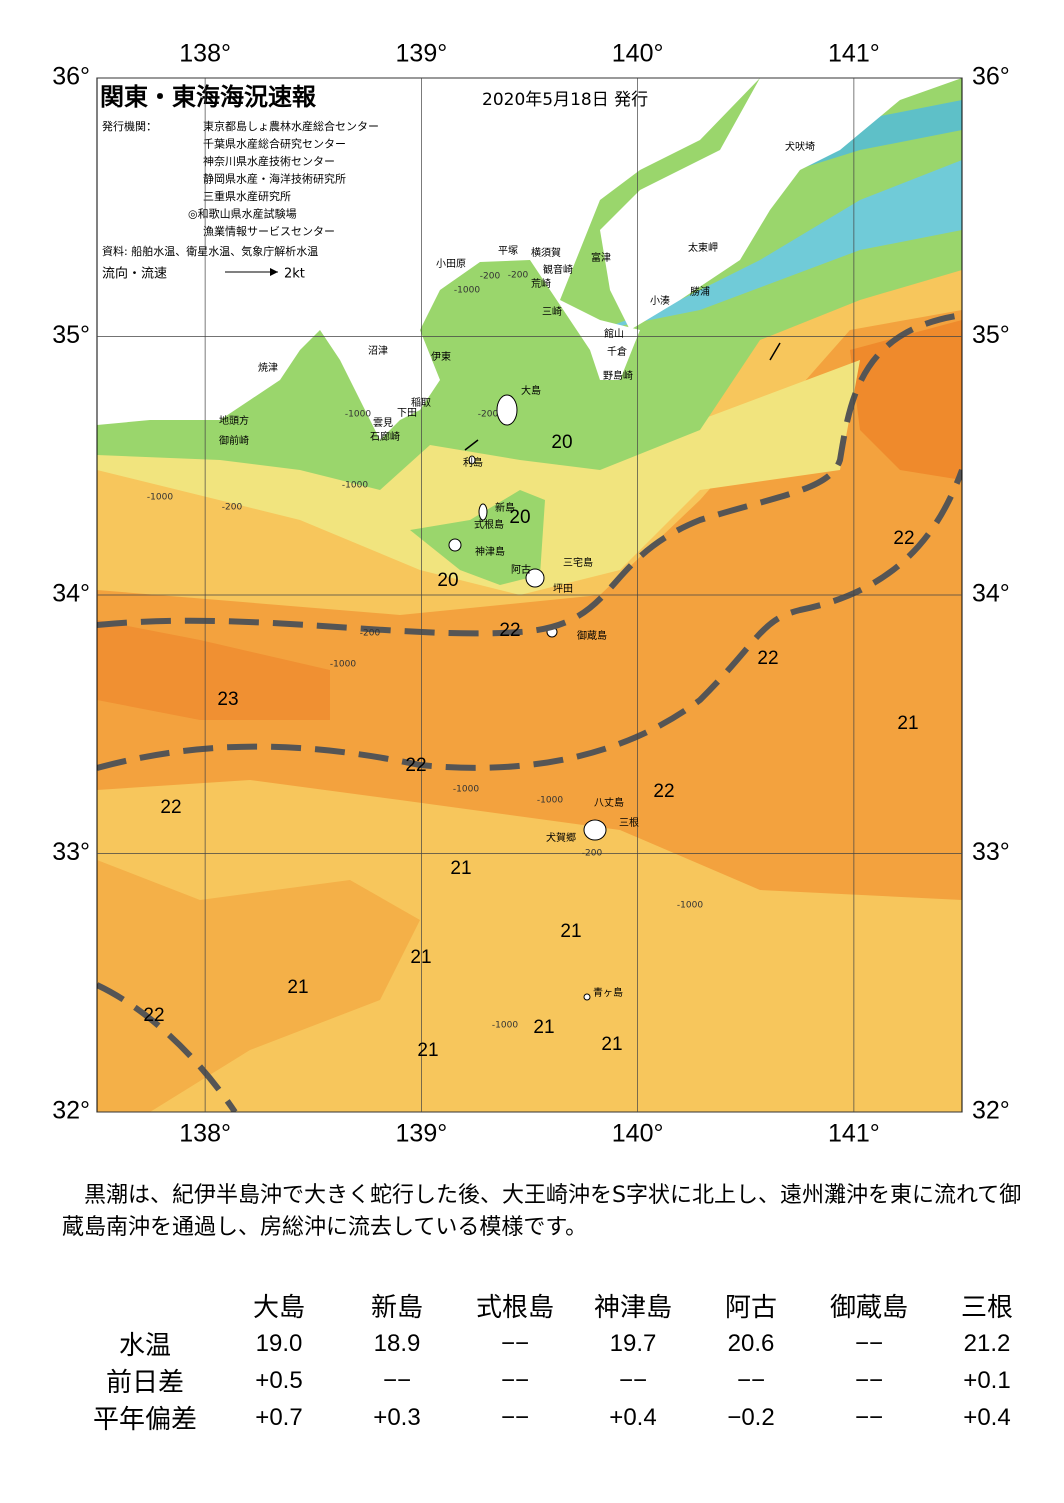 The image size is (1064, 1503). I want to click on cold-water, so click(781, 245).